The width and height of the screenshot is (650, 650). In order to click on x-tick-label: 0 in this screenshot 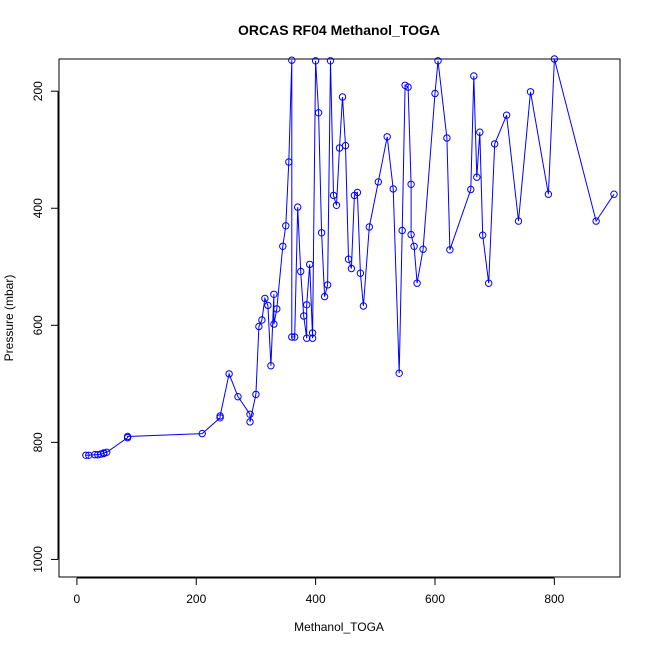, I will do `click(77, 599)`.